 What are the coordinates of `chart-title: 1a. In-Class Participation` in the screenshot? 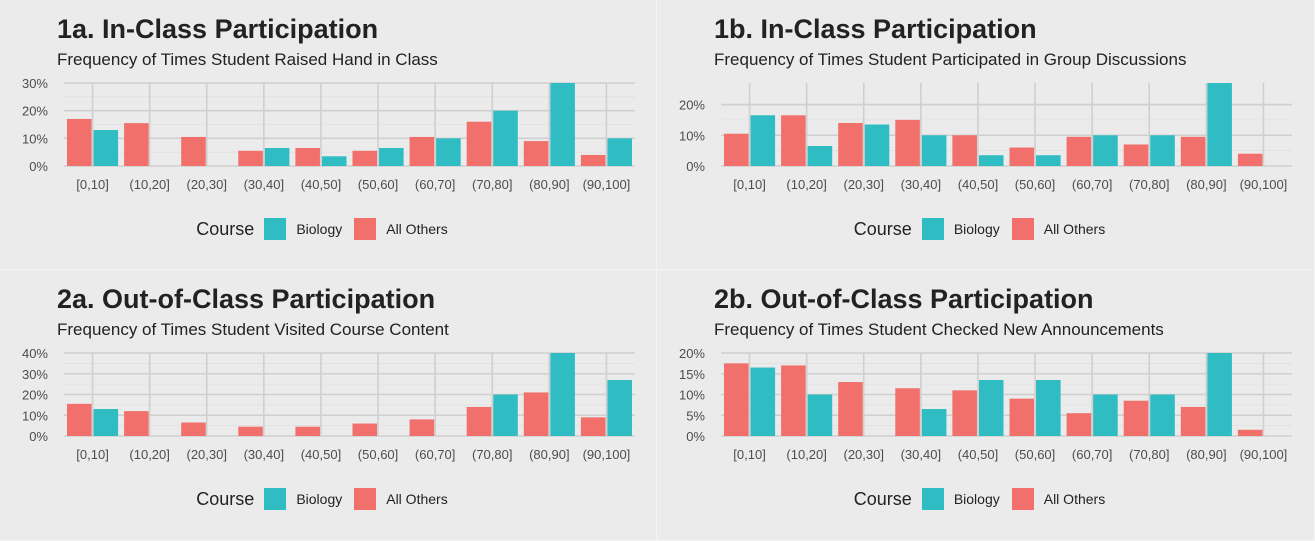 It's located at (218, 29).